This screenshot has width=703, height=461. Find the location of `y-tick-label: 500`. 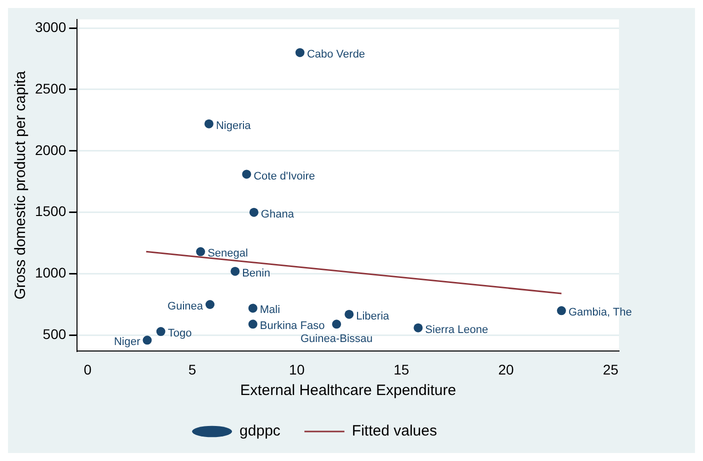

y-tick-label: 500 is located at coordinates (54, 334).